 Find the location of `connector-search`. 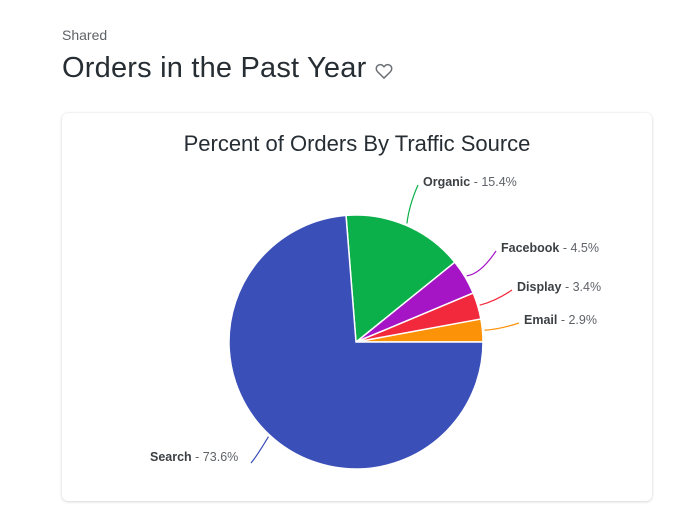

connector-search is located at coordinates (259, 450).